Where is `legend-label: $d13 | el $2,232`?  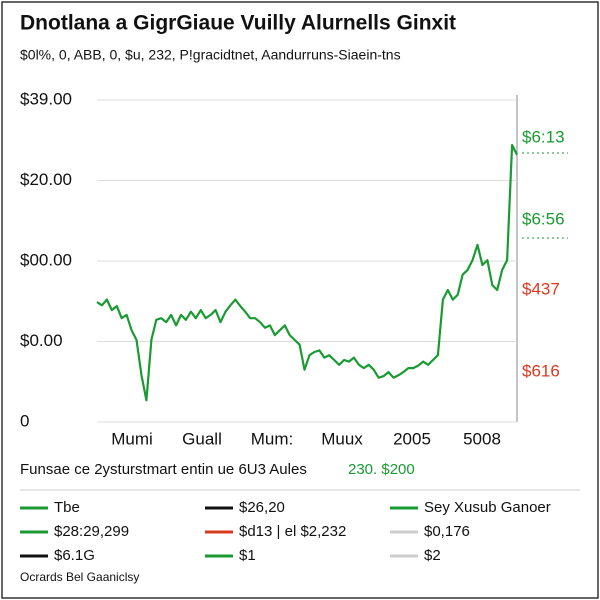
legend-label: $d13 | el $2,232 is located at coordinates (292, 531).